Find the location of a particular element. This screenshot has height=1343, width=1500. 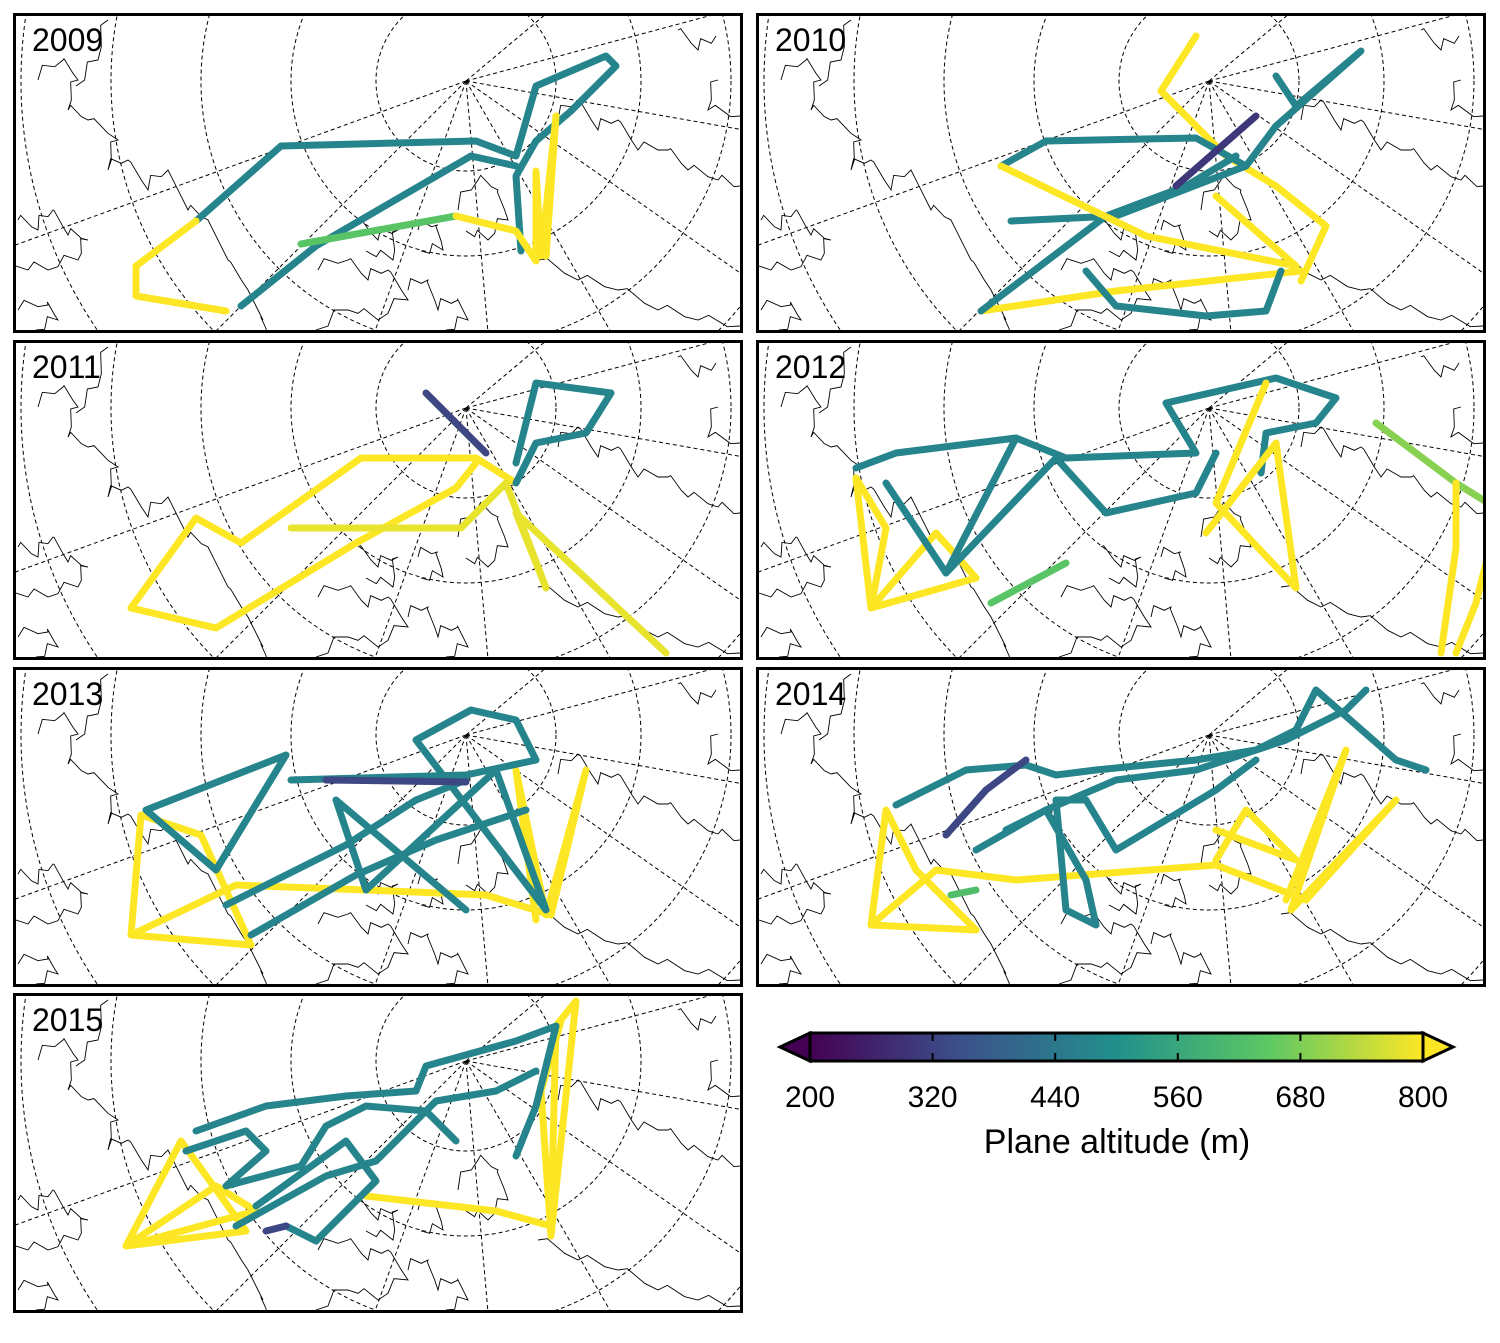

map-panel-2010: 2010 is located at coordinates (1121, 173).